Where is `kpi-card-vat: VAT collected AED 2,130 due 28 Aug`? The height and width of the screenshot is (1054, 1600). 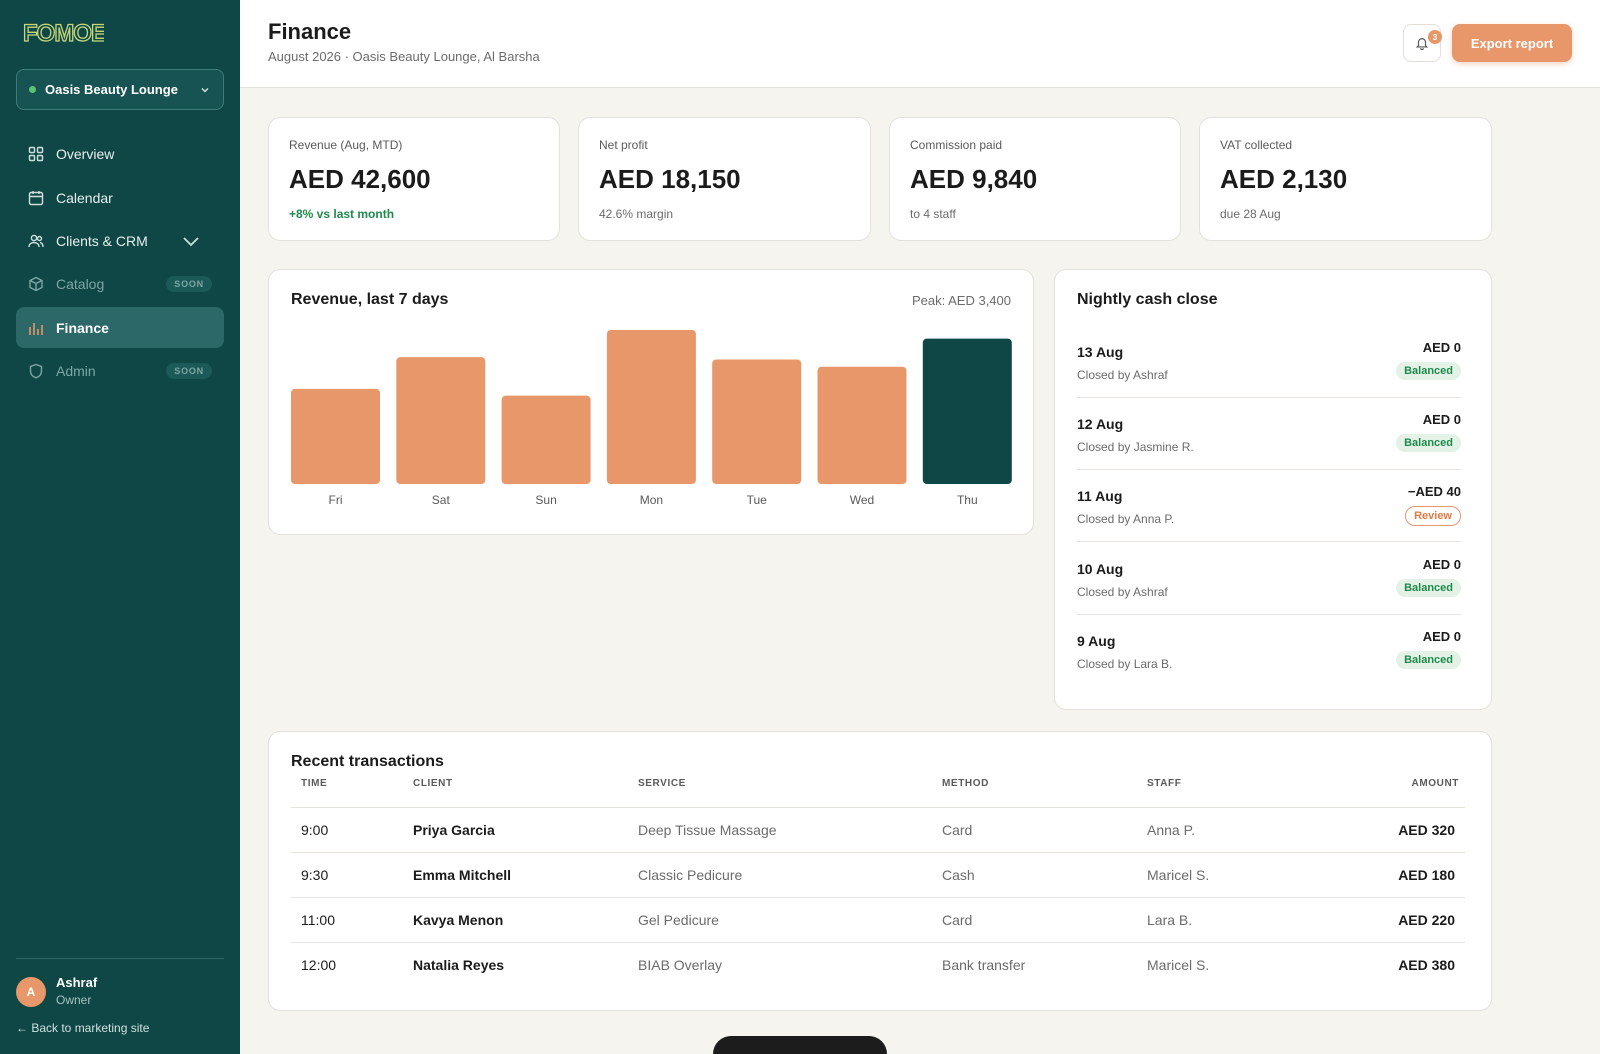 kpi-card-vat: VAT collected AED 2,130 due 28 Aug is located at coordinates (1345, 179).